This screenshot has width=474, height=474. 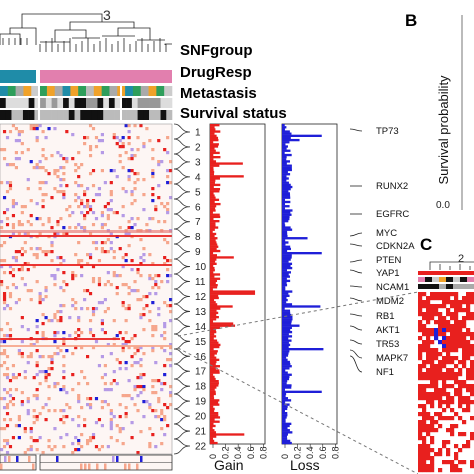 I want to click on label-drugresp: DrugResp, so click(x=216, y=72).